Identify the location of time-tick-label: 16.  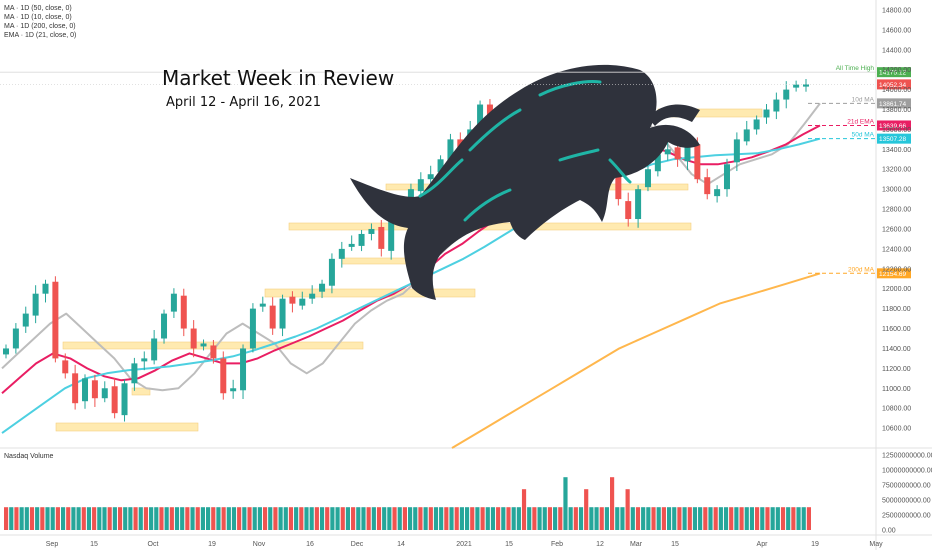
(310, 544).